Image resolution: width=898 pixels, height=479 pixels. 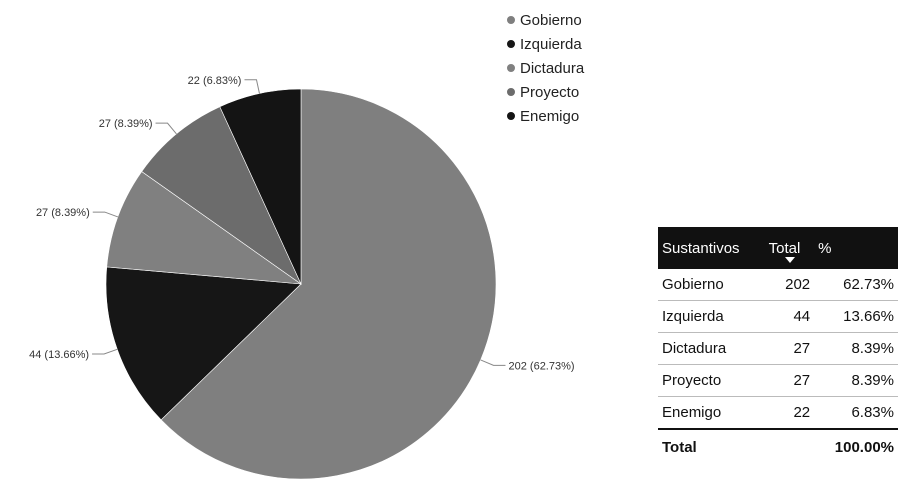 I want to click on pie-slice-proyecto, so click(x=221, y=195).